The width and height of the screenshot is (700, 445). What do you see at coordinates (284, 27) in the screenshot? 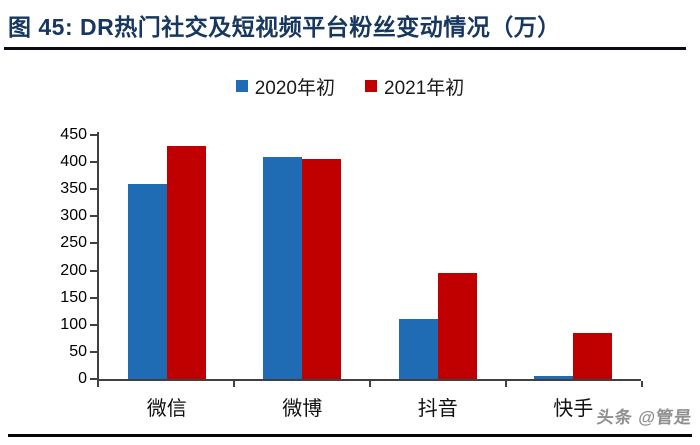
I see `figure-title: 图 45: DR热门社交及短视频平台粉丝变动情况（万）` at bounding box center [284, 27].